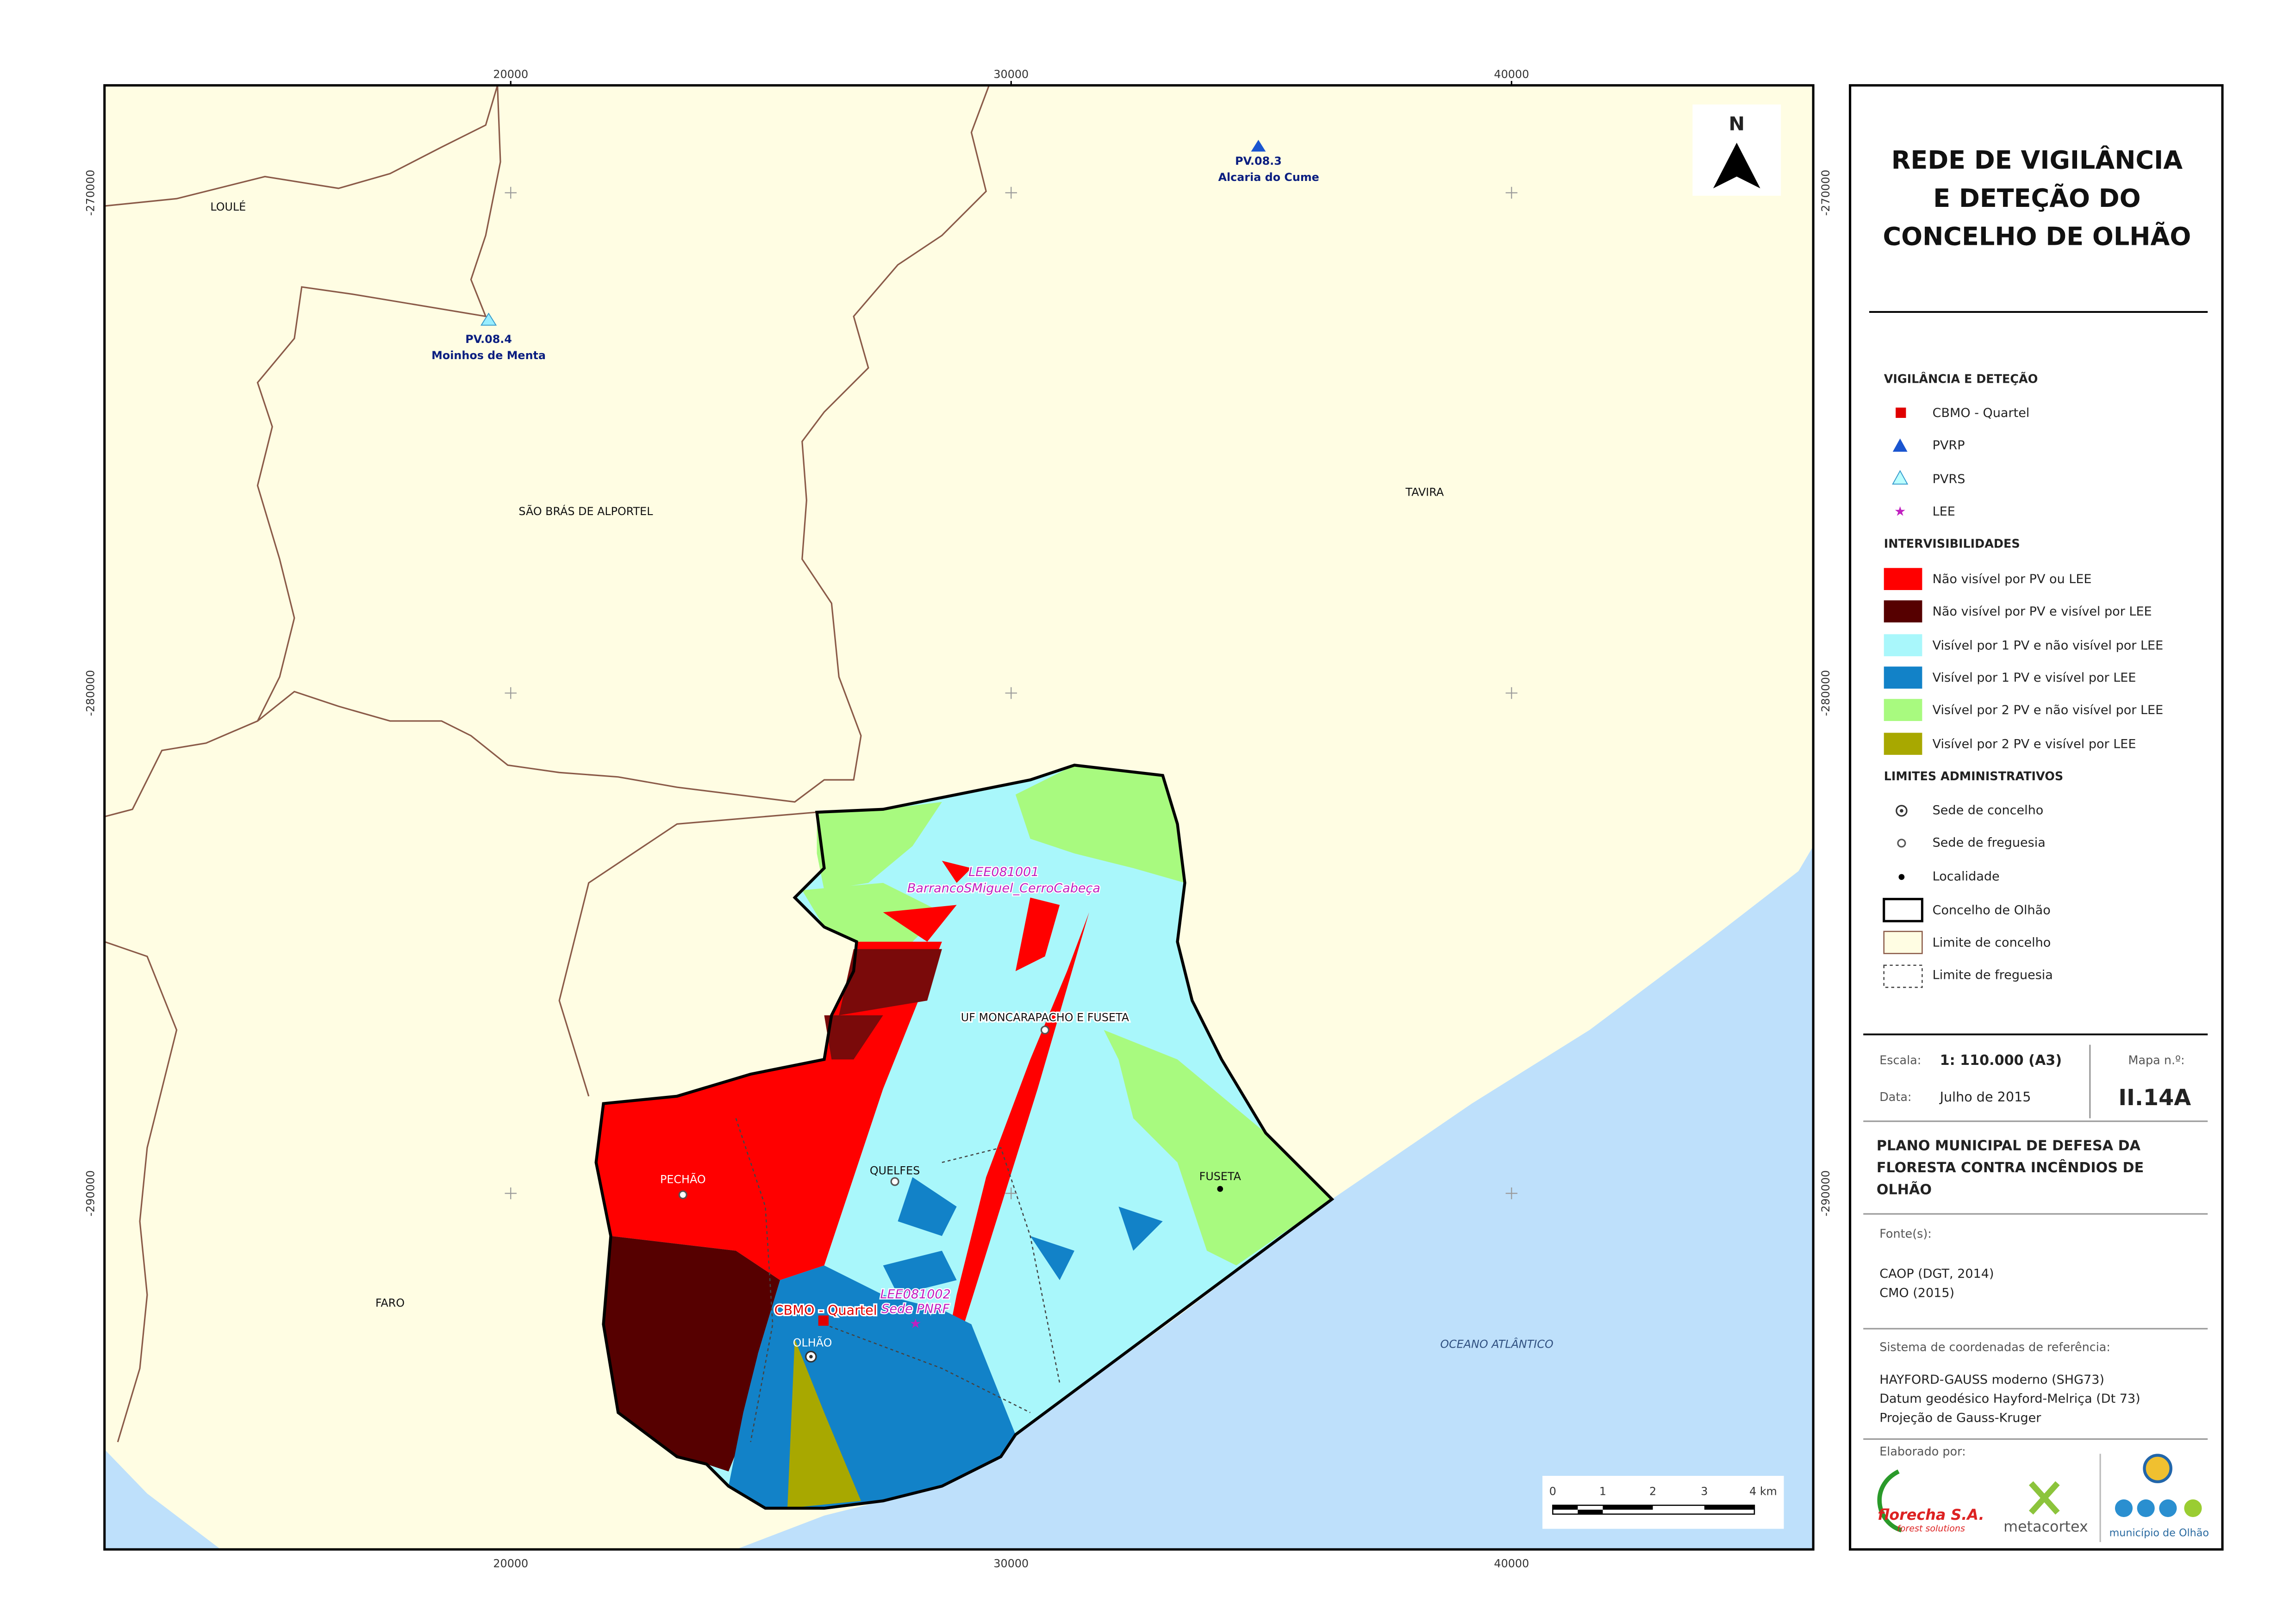  What do you see at coordinates (2009, 1399) in the screenshot?
I see `crs: Datum geodésico Hayford-Melriça (Dt 73)` at bounding box center [2009, 1399].